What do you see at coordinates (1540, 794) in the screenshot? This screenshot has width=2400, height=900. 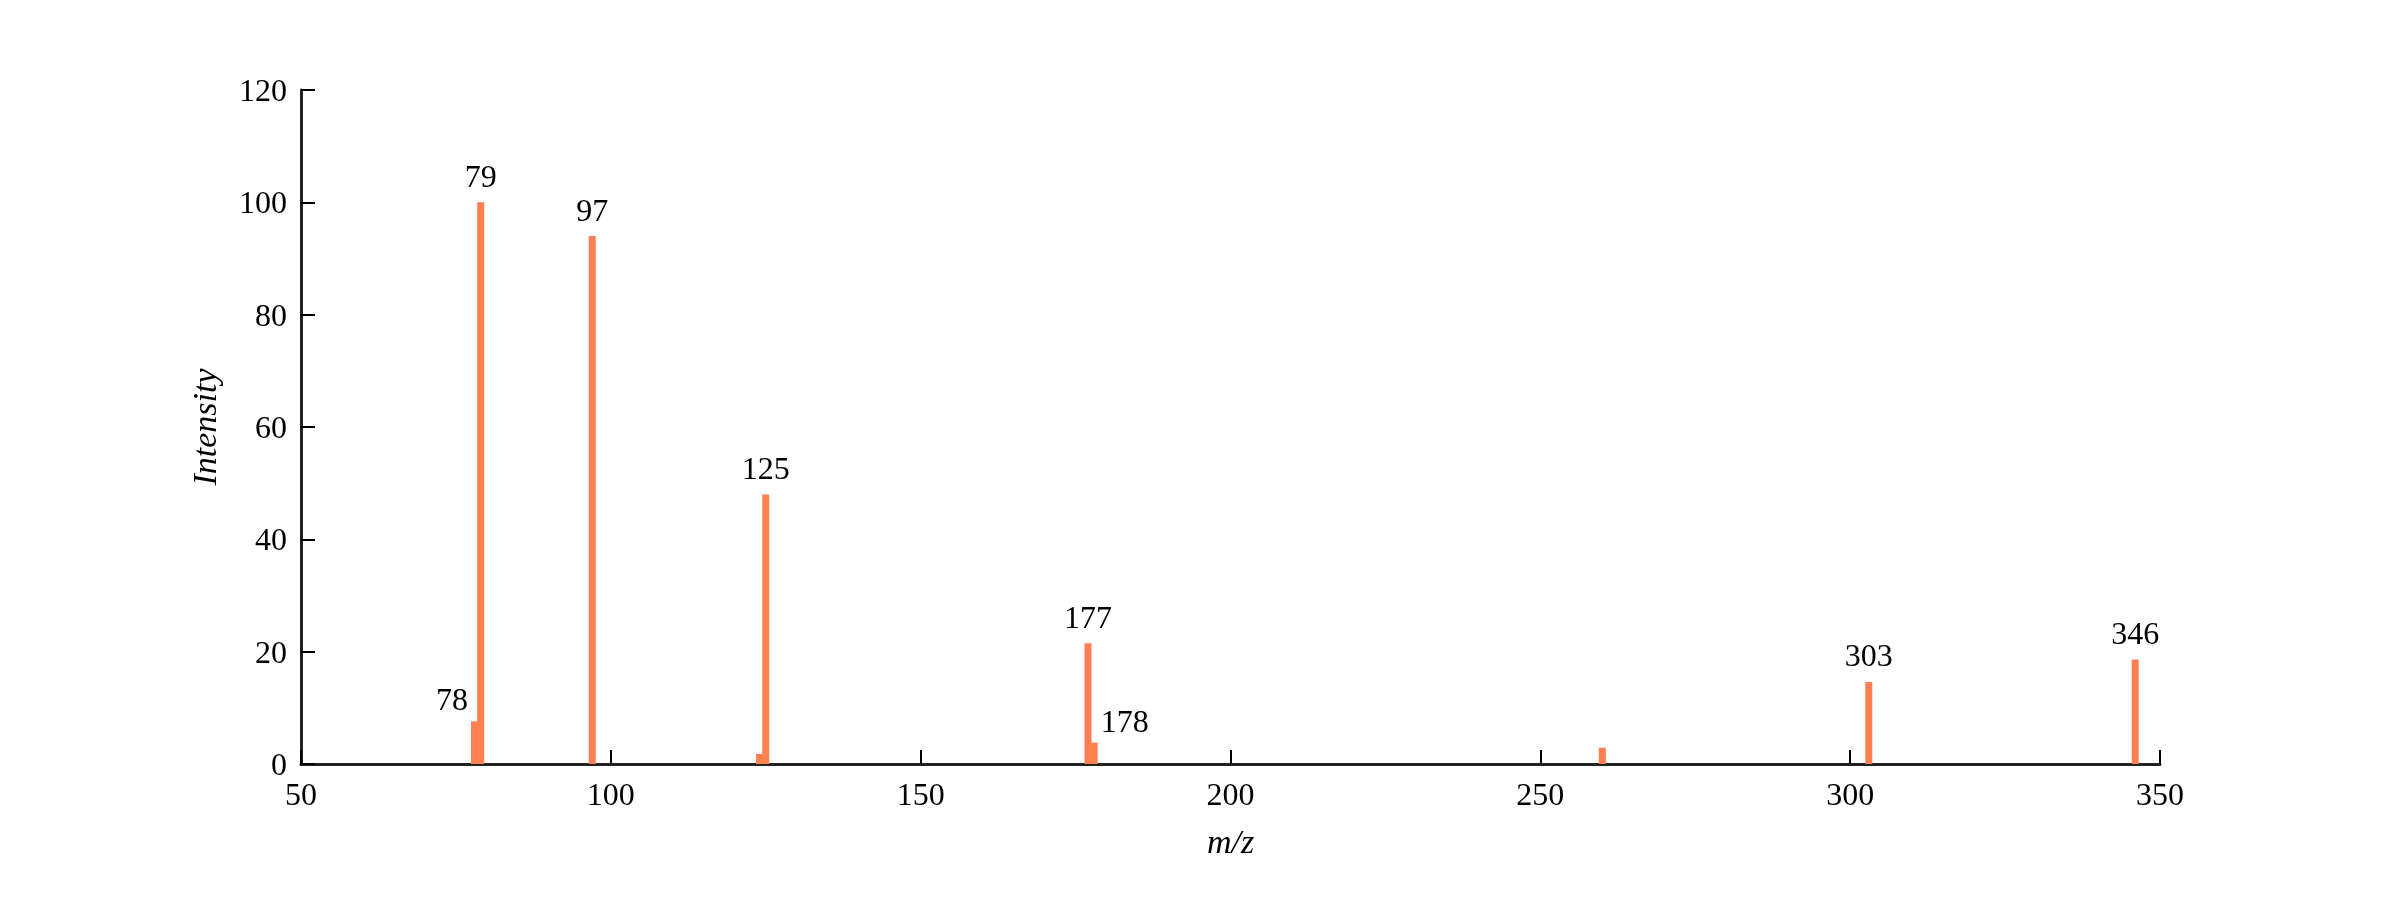 I see `x-tick-label: 250` at bounding box center [1540, 794].